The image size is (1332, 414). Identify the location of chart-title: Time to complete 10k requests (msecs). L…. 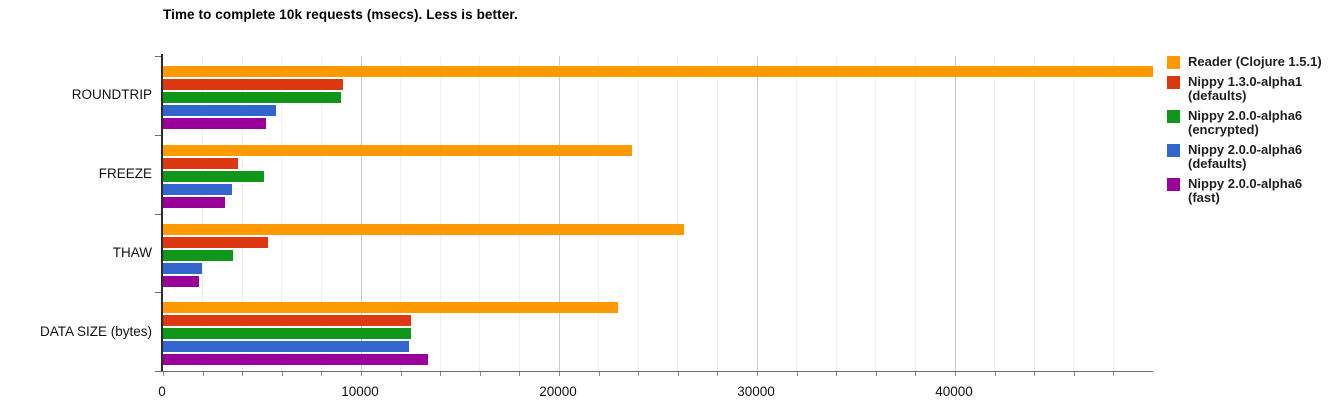
(340, 14).